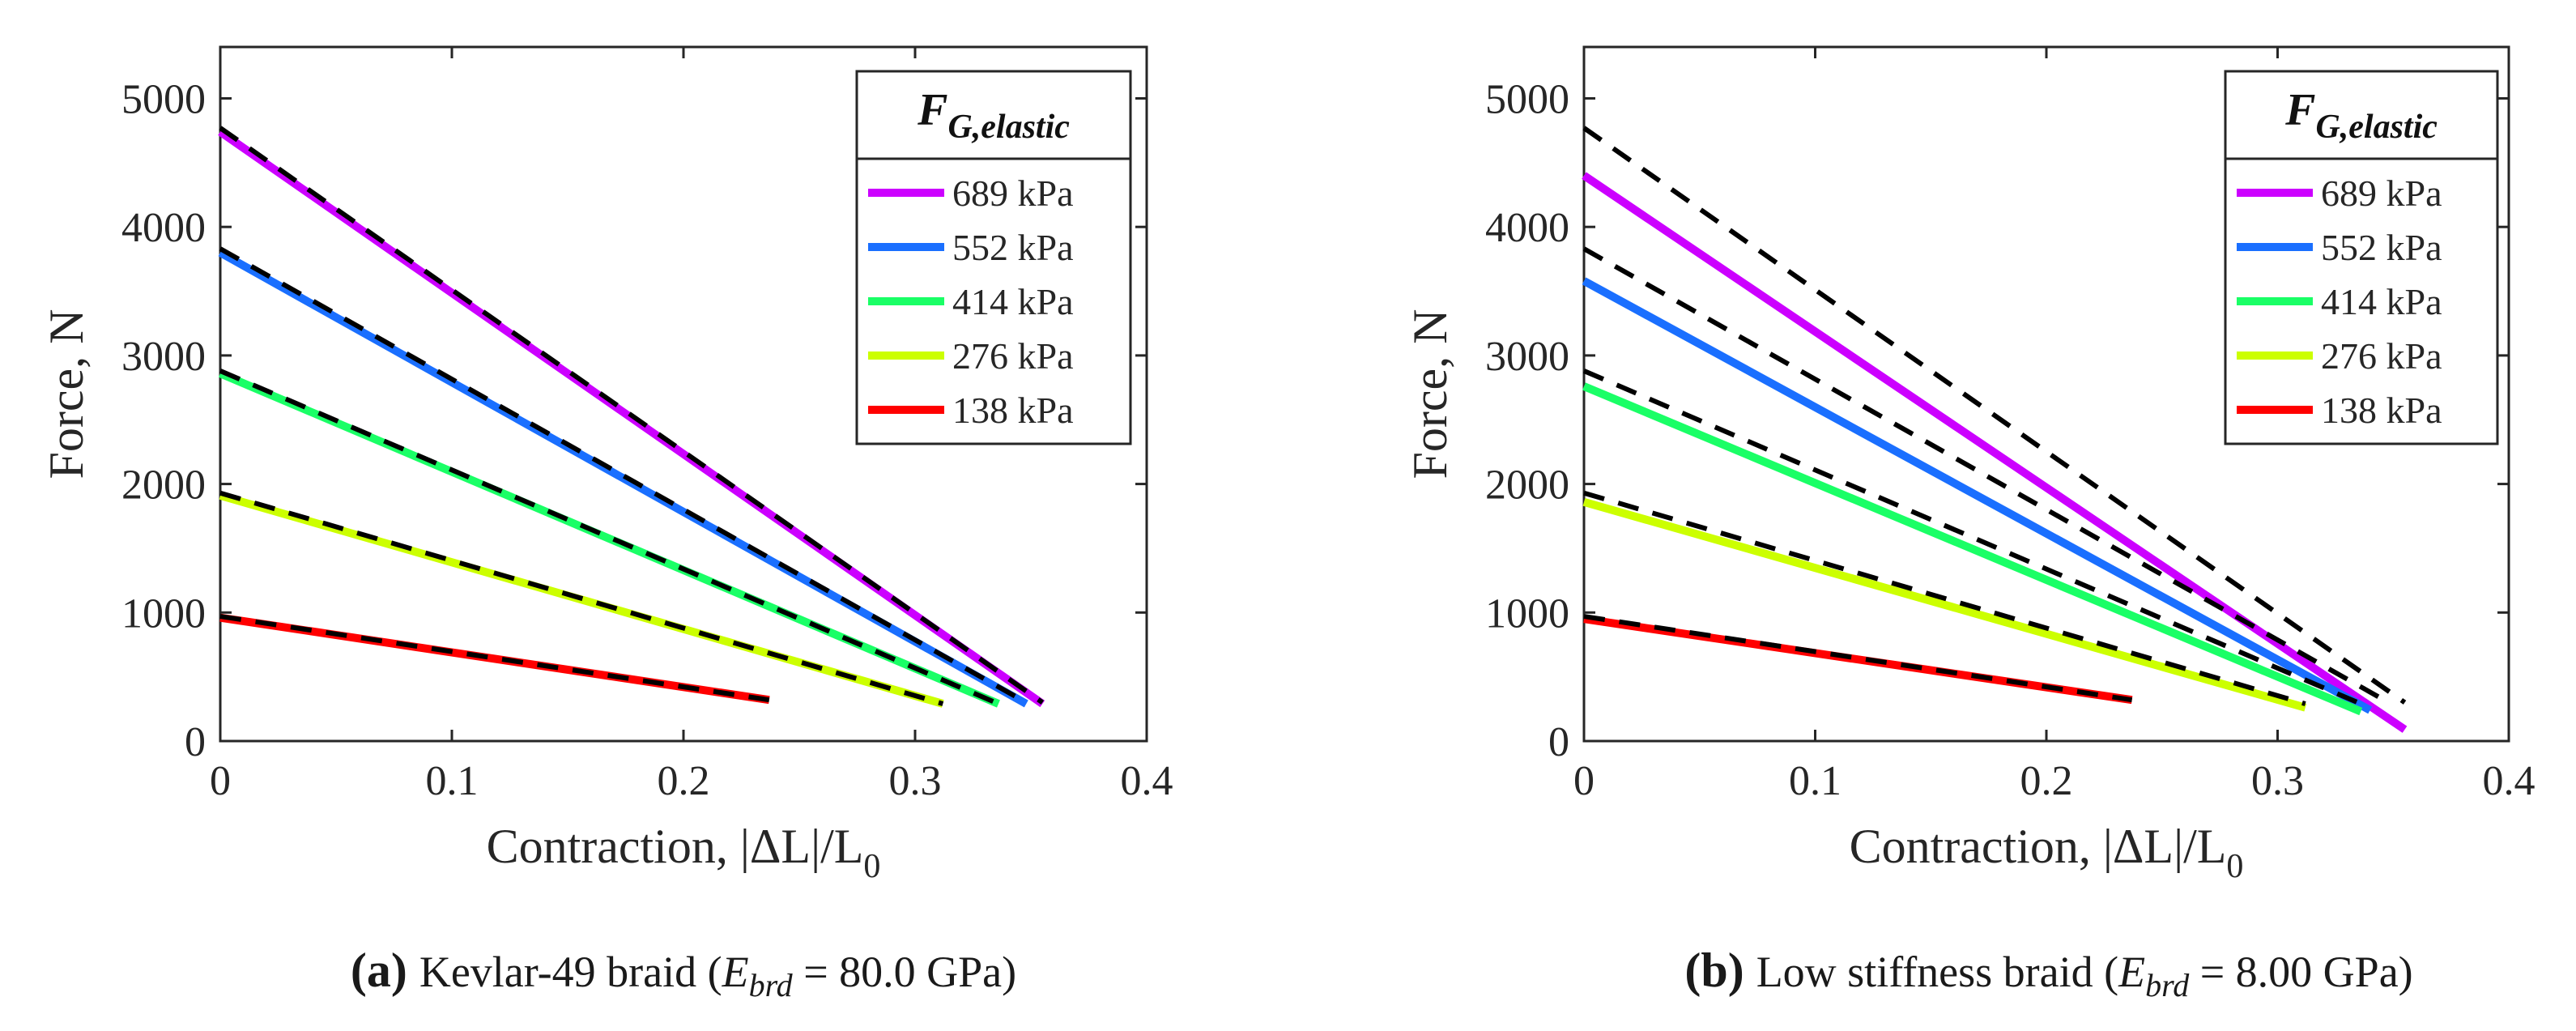 This screenshot has height=1031, width=2576. I want to click on series-line-552-kPa, so click(1977, 496).